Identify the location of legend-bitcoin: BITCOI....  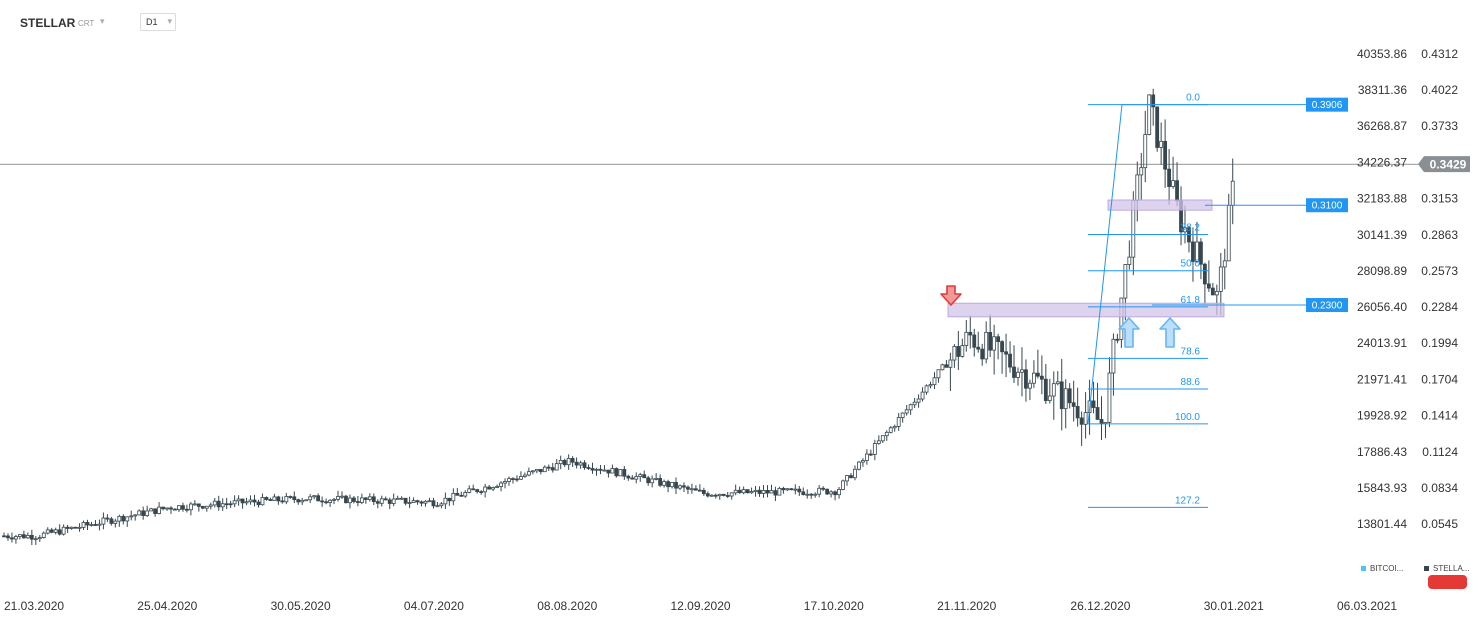
(1382, 568).